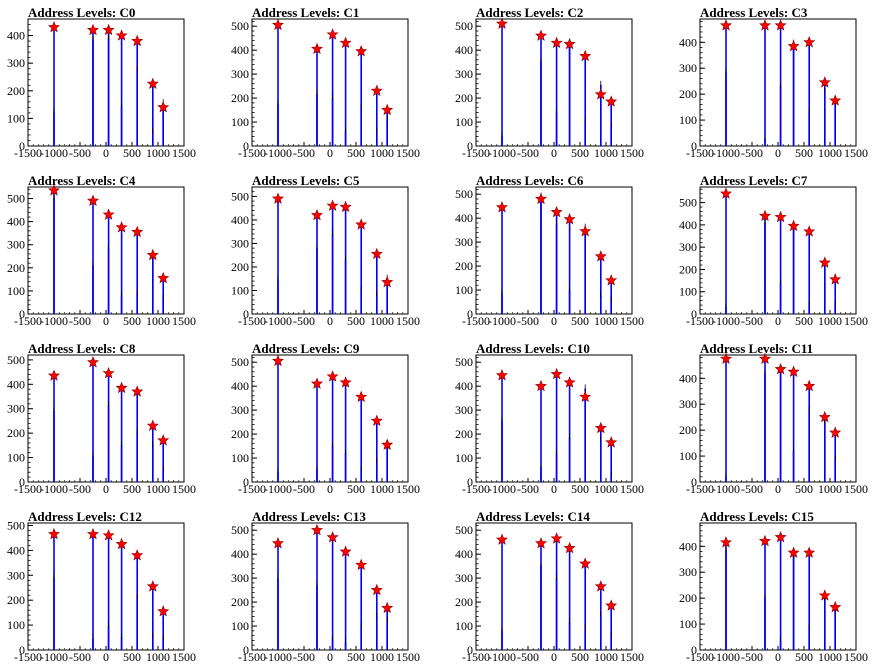  Describe the element at coordinates (529, 12) in the screenshot. I see `panel-title: Address Levels: C2` at that location.